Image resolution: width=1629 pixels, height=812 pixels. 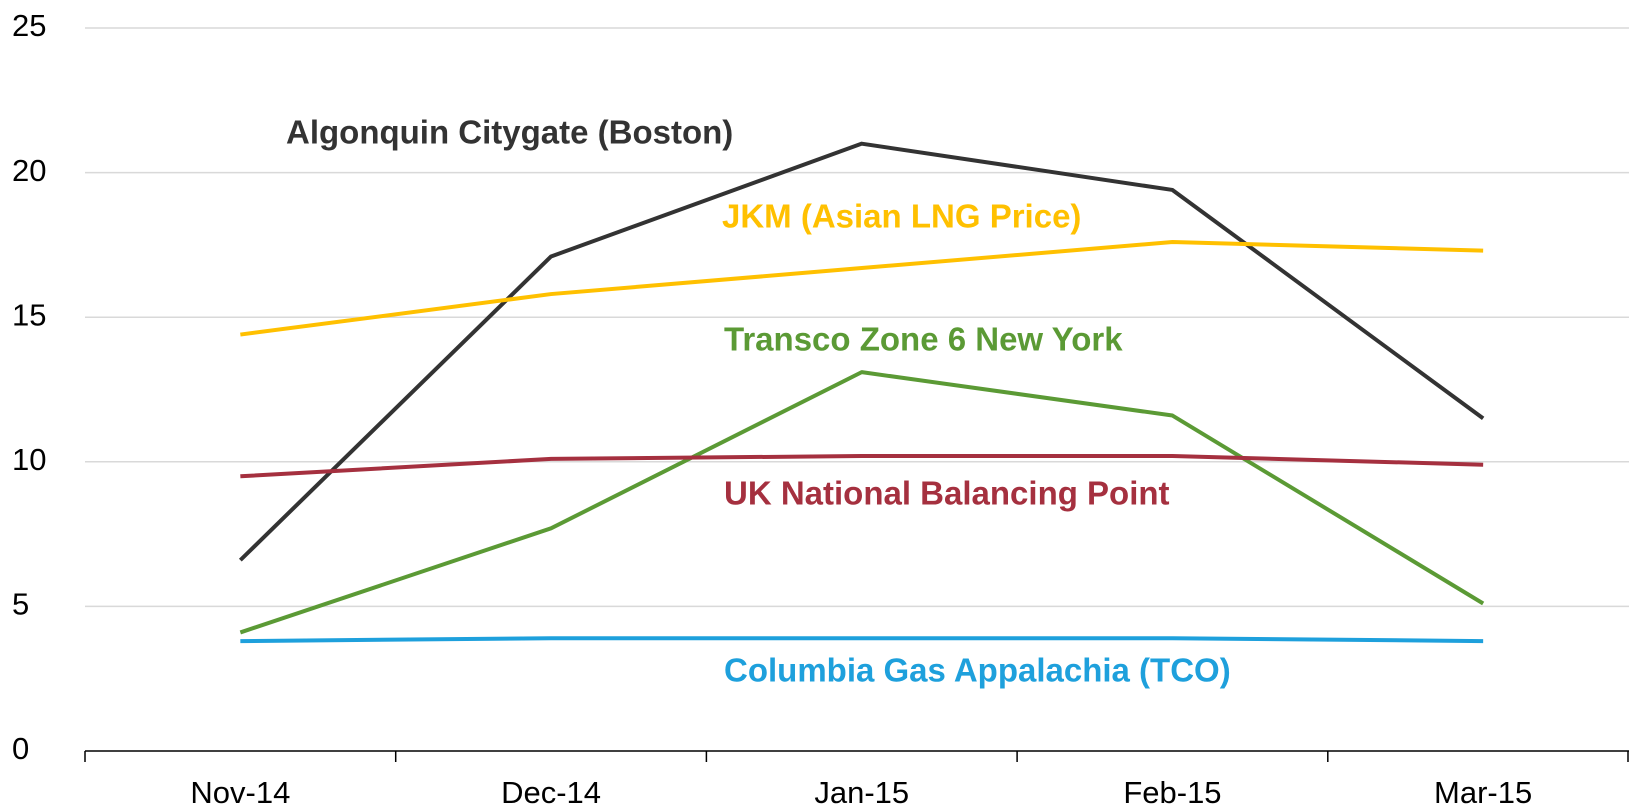 What do you see at coordinates (29, 170) in the screenshot?
I see `y-tick-label: 20` at bounding box center [29, 170].